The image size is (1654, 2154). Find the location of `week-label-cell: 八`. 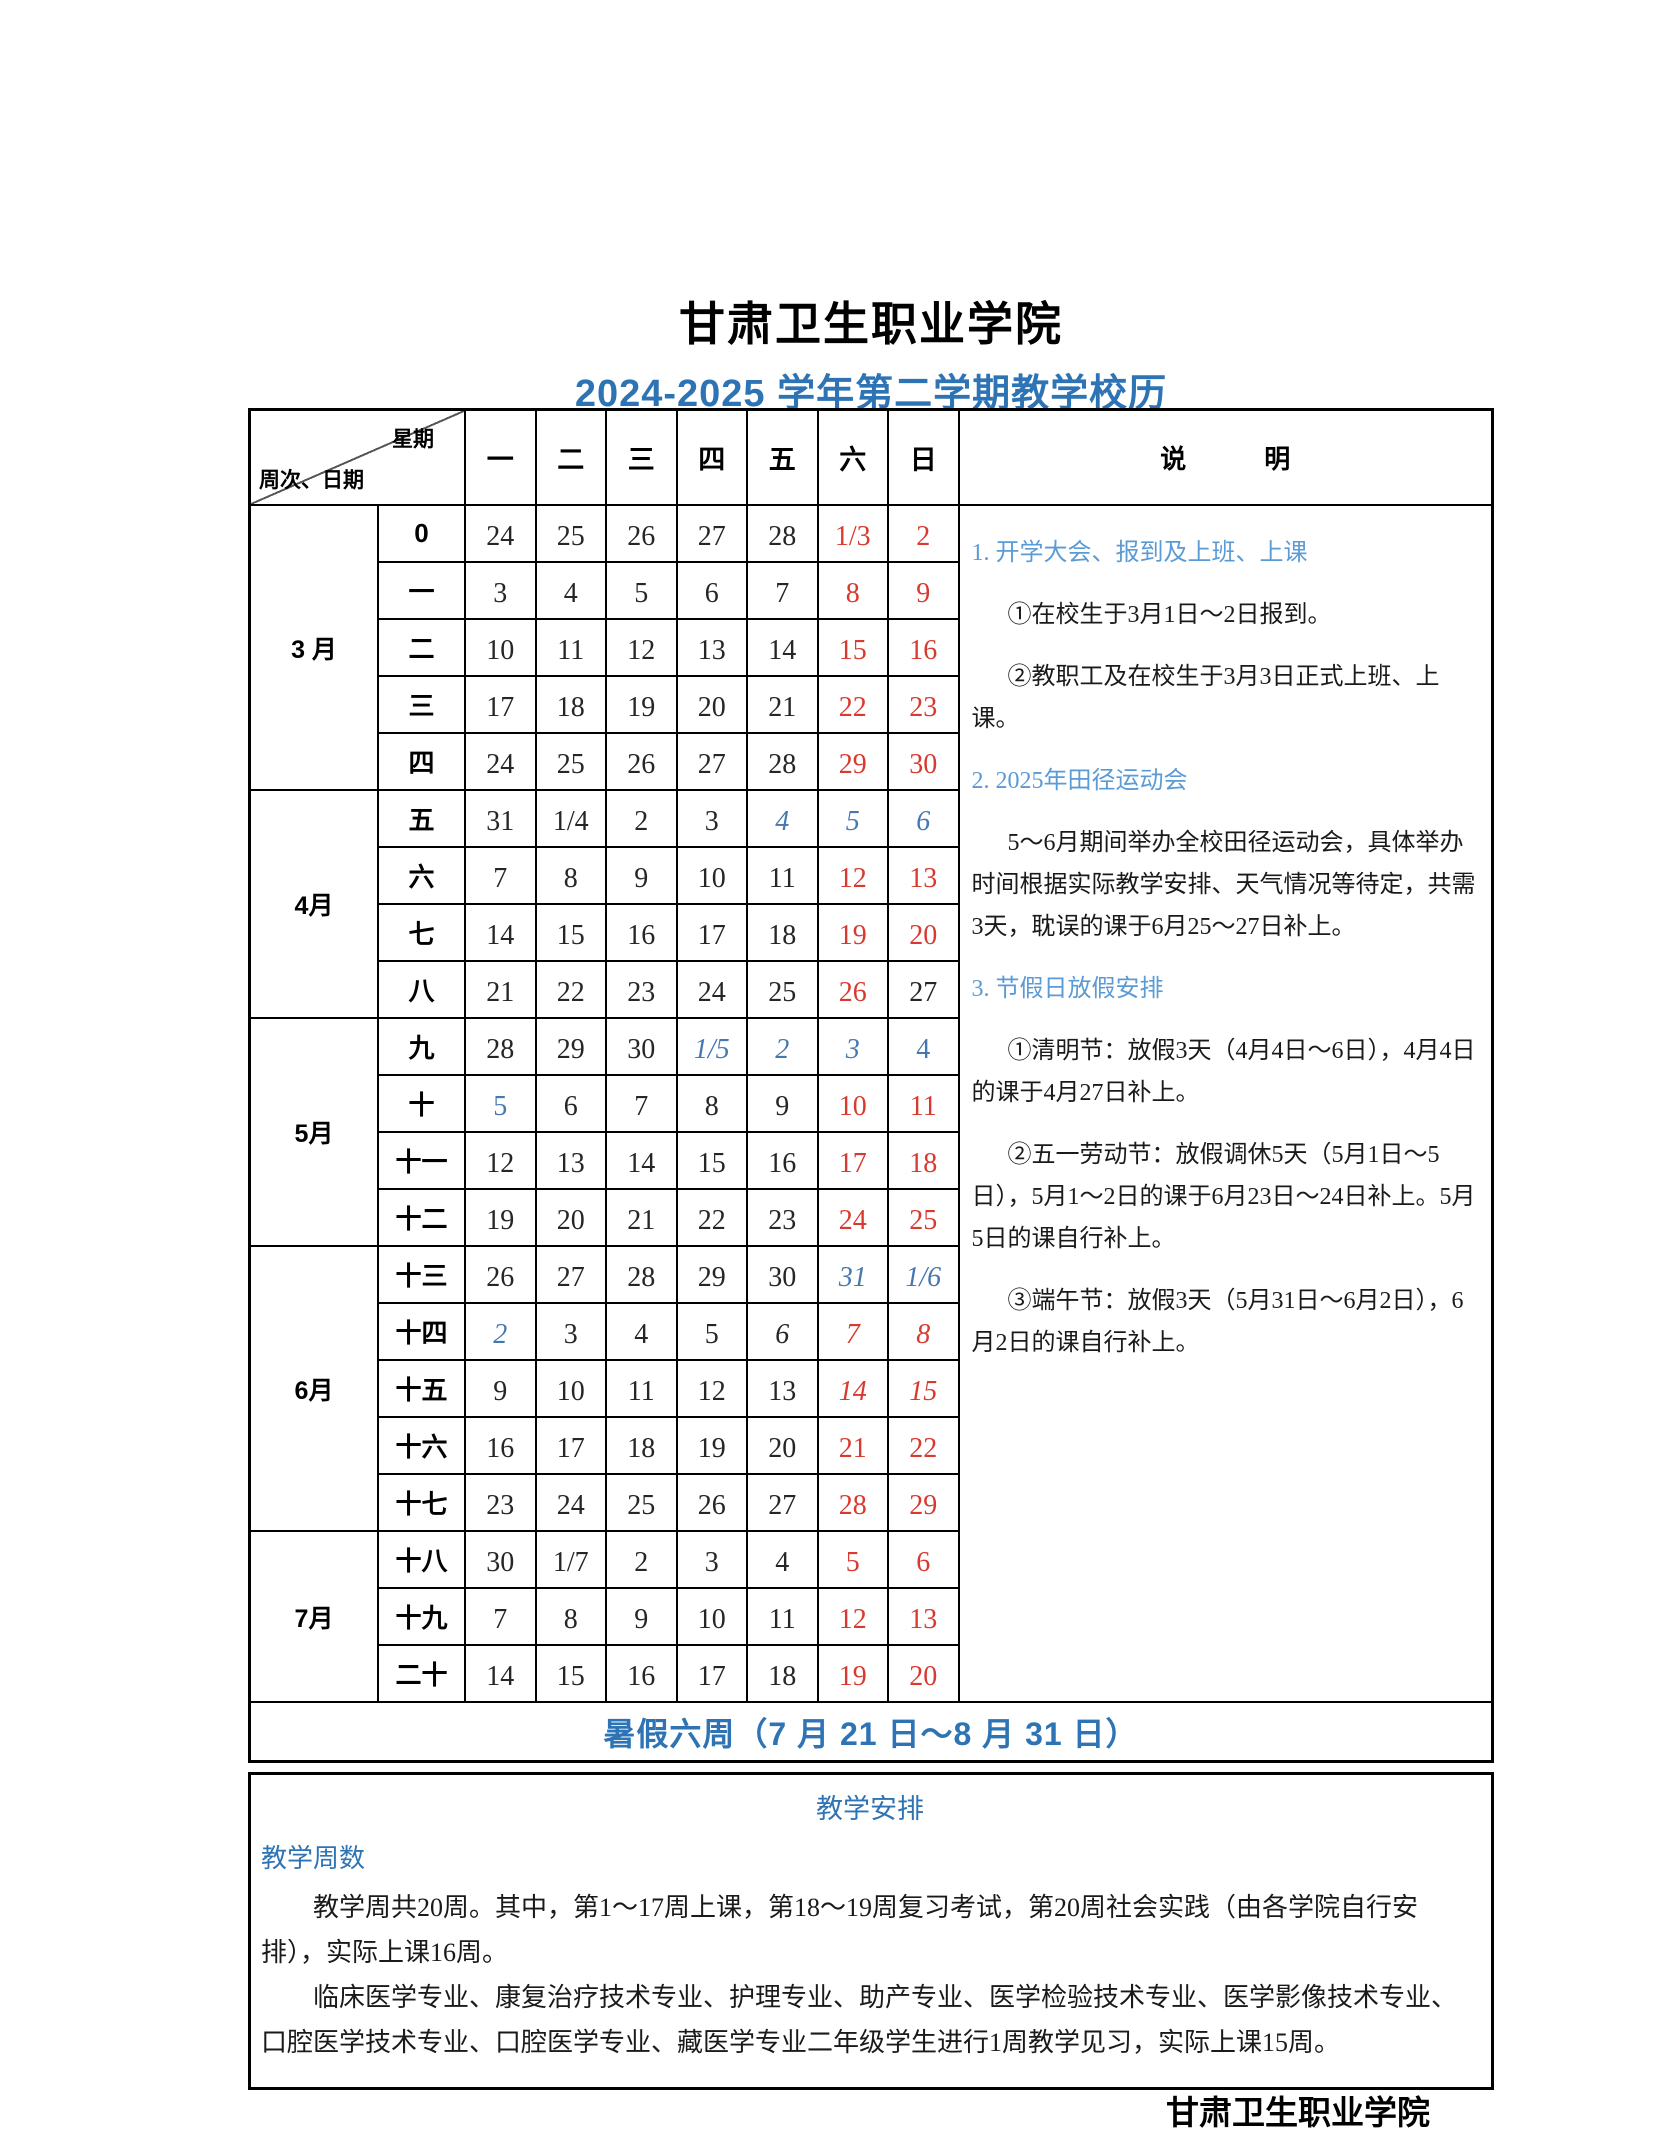

week-label-cell: 八 is located at coordinates (422, 990).